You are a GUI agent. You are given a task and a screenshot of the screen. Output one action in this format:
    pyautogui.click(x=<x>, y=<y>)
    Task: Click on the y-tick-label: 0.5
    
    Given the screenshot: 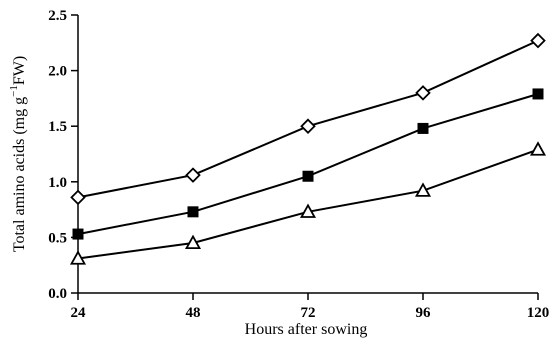 What is the action you would take?
    pyautogui.click(x=57, y=238)
    